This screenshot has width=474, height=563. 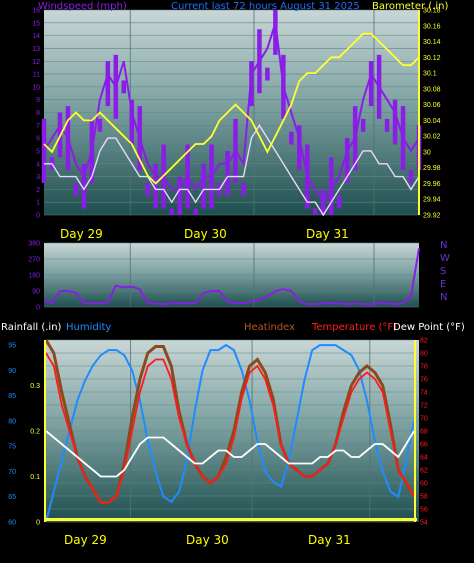 I want to click on day-label-30-bottom: Day 30, so click(x=207, y=540).